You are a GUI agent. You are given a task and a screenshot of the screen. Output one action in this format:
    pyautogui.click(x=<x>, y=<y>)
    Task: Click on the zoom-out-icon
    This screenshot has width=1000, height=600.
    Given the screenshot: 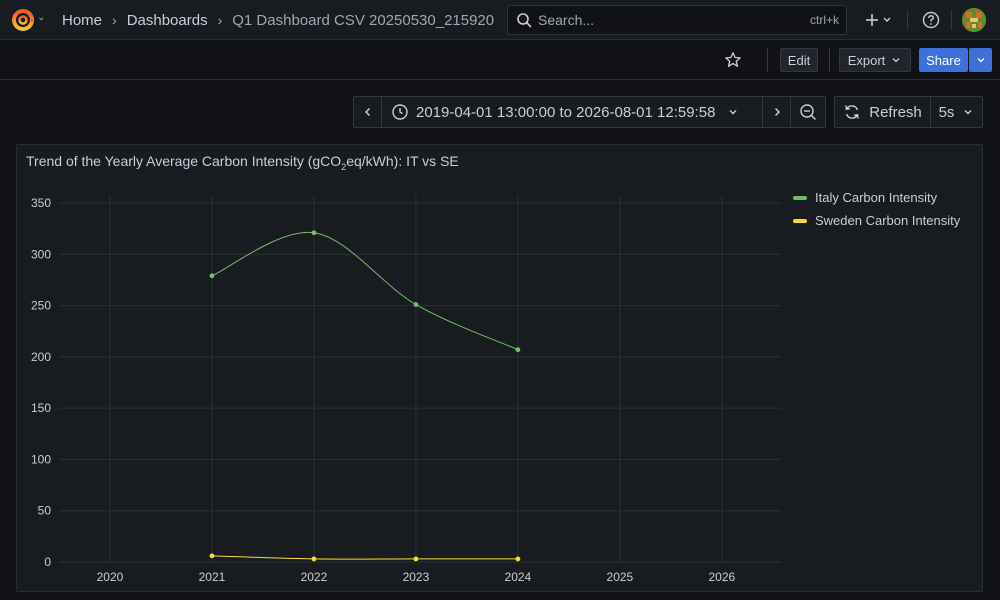 What is the action you would take?
    pyautogui.click(x=808, y=112)
    